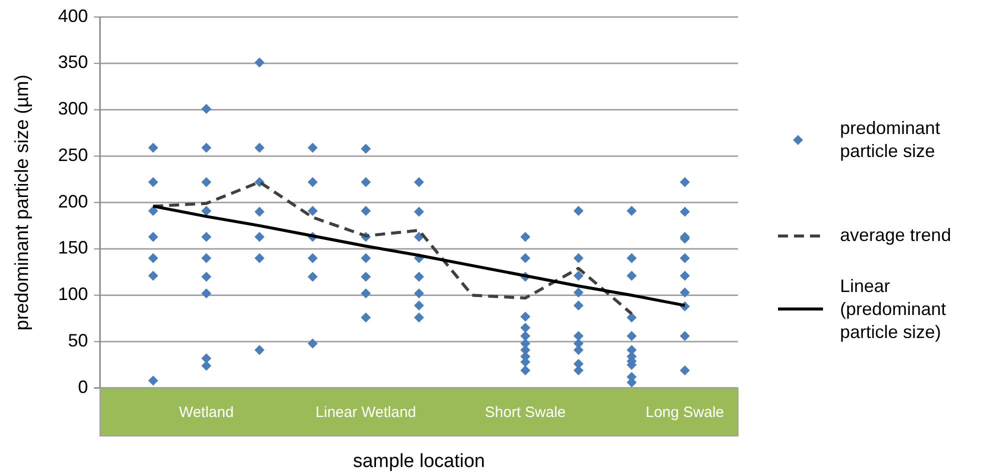 This screenshot has height=473, width=987. I want to click on legend-label: average trend, so click(896, 234).